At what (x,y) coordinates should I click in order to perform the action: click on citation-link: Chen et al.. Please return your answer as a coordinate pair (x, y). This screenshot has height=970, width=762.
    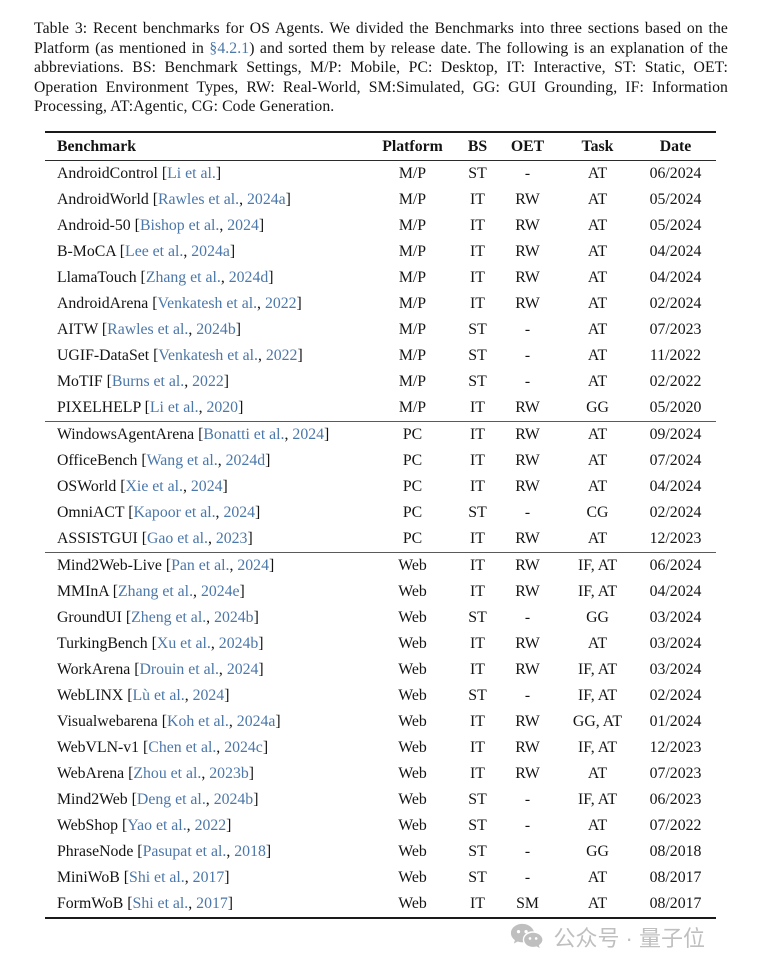
    Looking at the image, I should click on (182, 747).